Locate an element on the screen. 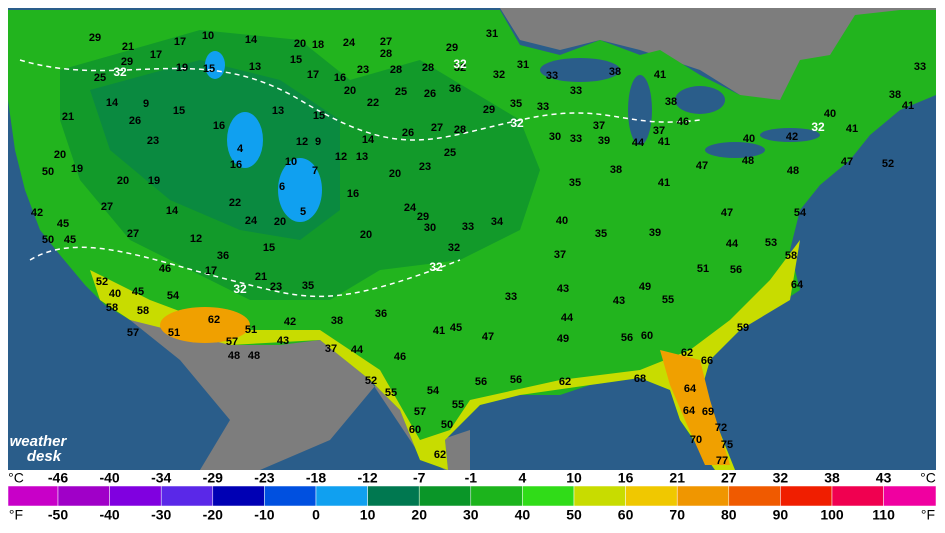 This screenshot has width=945, height=533. station-temp: 72 is located at coordinates (721, 428).